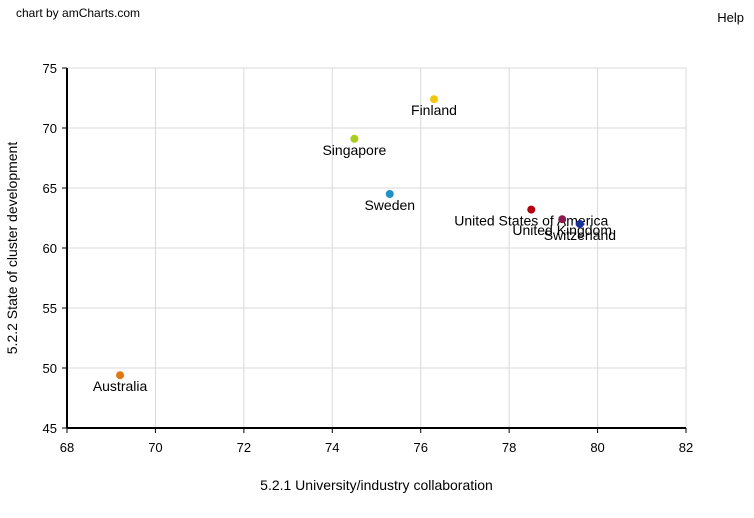 This screenshot has height=518, width=754. I want to click on data-point-label: Sweden, so click(389, 205).